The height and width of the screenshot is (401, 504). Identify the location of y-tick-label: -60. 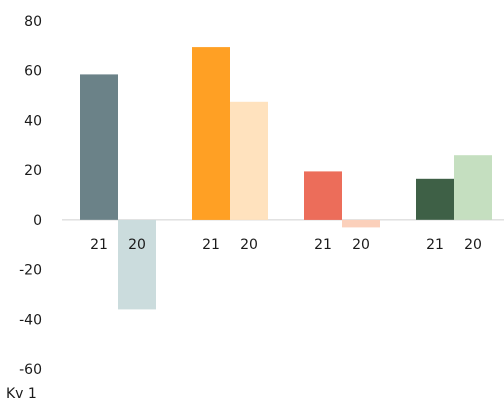
(30, 370).